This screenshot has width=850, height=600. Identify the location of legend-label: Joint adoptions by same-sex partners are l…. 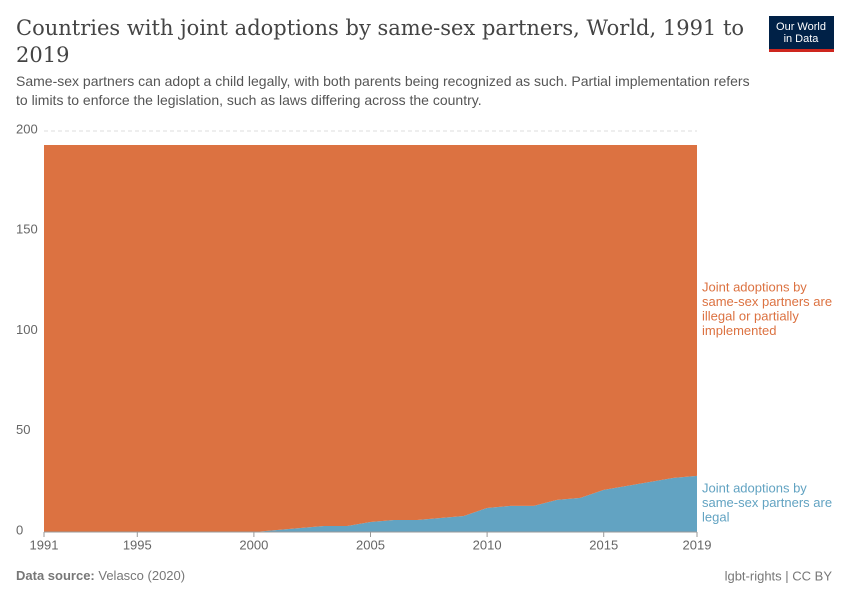
(767, 503).